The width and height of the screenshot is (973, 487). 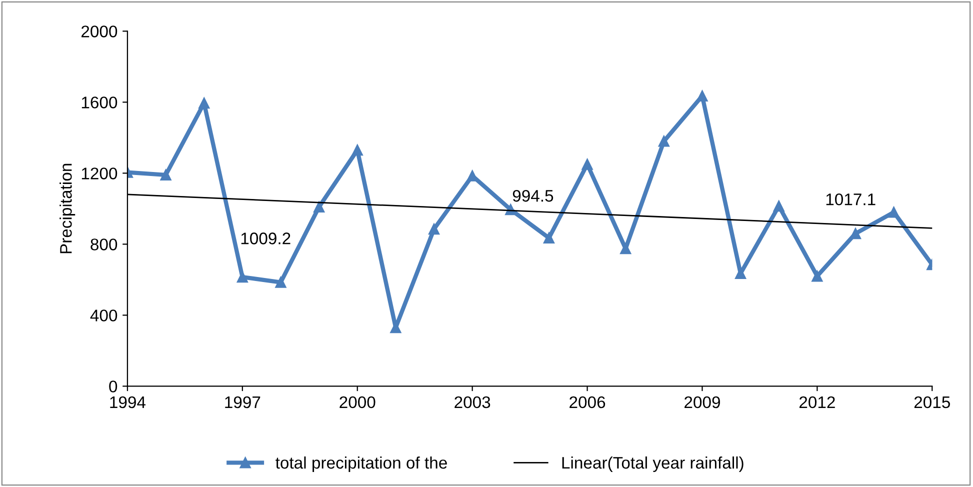 What do you see at coordinates (100, 174) in the screenshot?
I see `y-tick-label: 1200` at bounding box center [100, 174].